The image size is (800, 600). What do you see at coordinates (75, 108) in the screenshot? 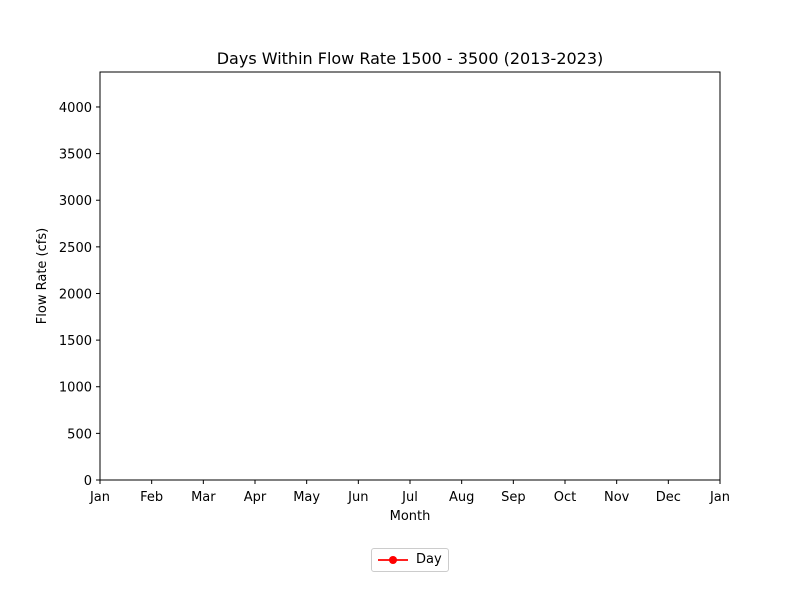
I see `y-tick-label: 4000` at bounding box center [75, 108].